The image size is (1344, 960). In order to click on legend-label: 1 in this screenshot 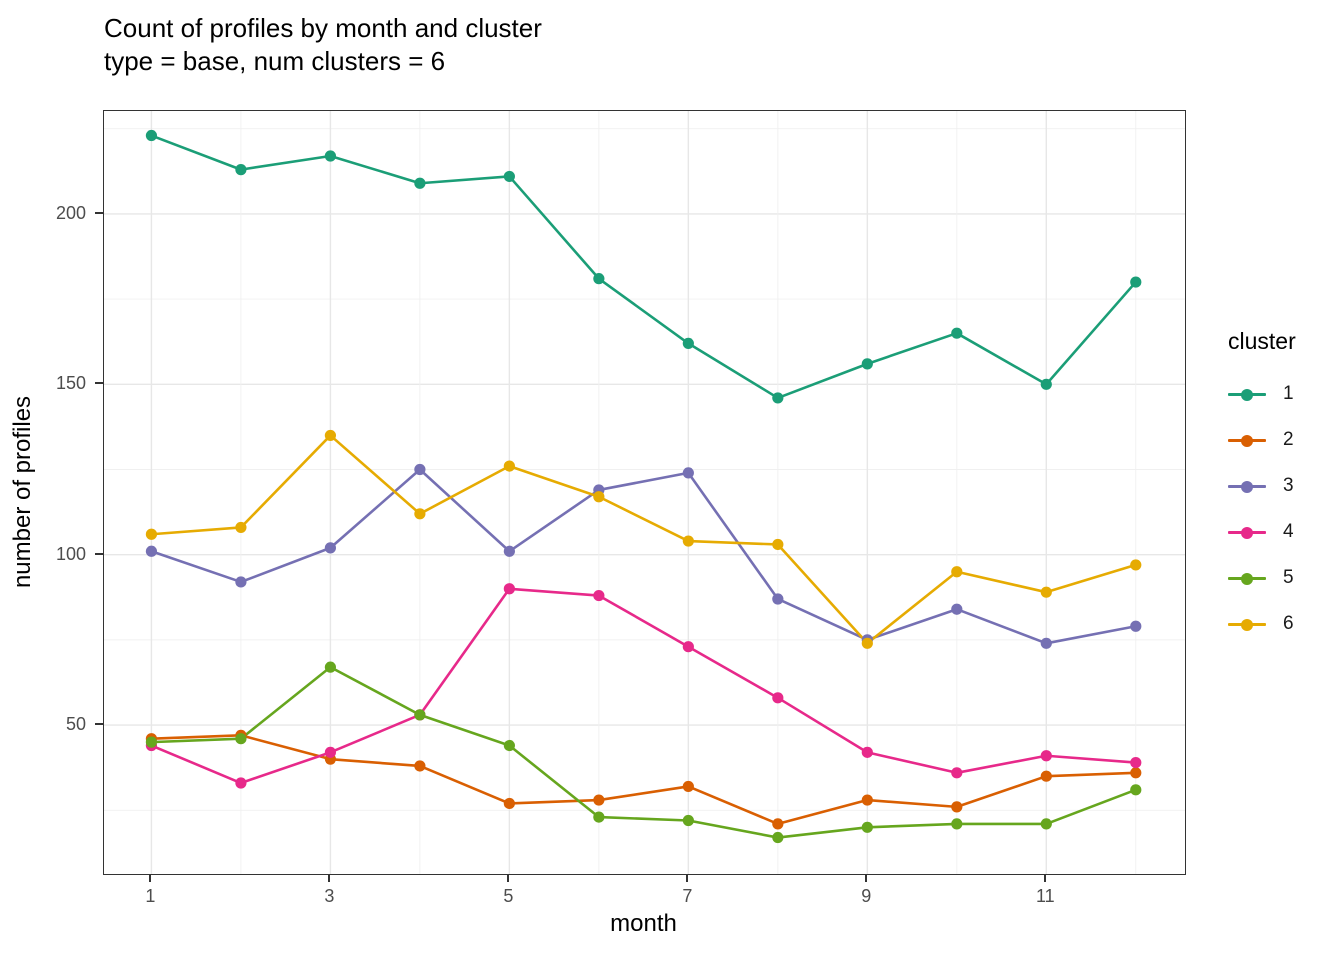, I will do `click(1288, 393)`.